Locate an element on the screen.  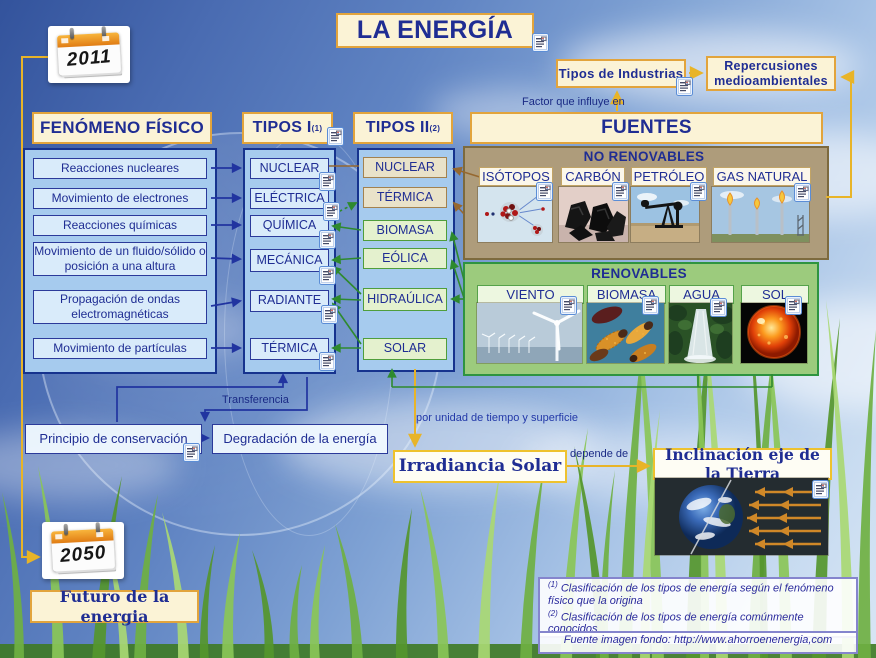
transferencia-label: Transferencia is located at coordinates (255, 400).